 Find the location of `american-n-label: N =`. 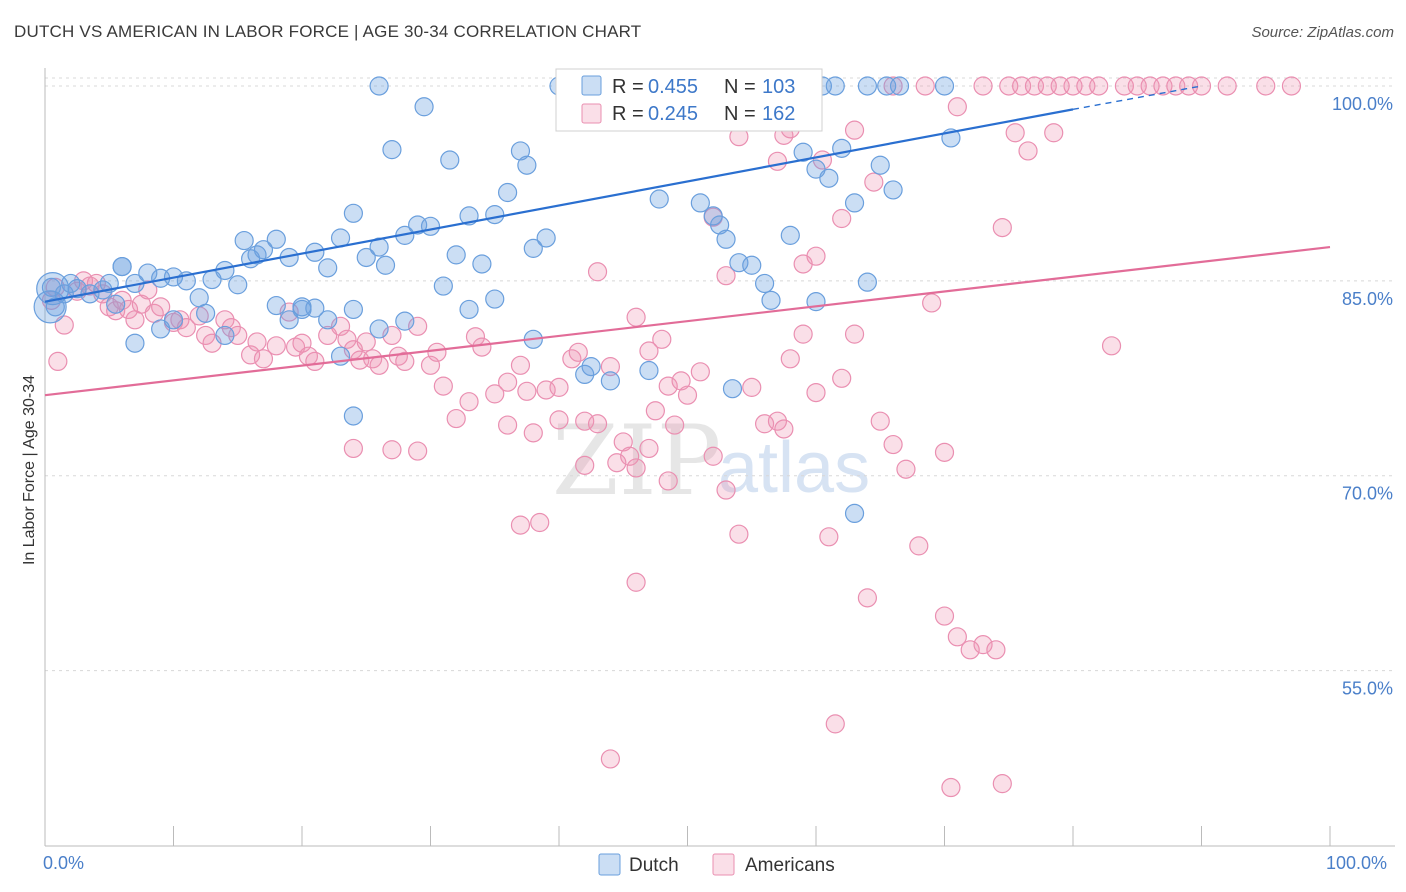

american-n-label: N = is located at coordinates (740, 114).